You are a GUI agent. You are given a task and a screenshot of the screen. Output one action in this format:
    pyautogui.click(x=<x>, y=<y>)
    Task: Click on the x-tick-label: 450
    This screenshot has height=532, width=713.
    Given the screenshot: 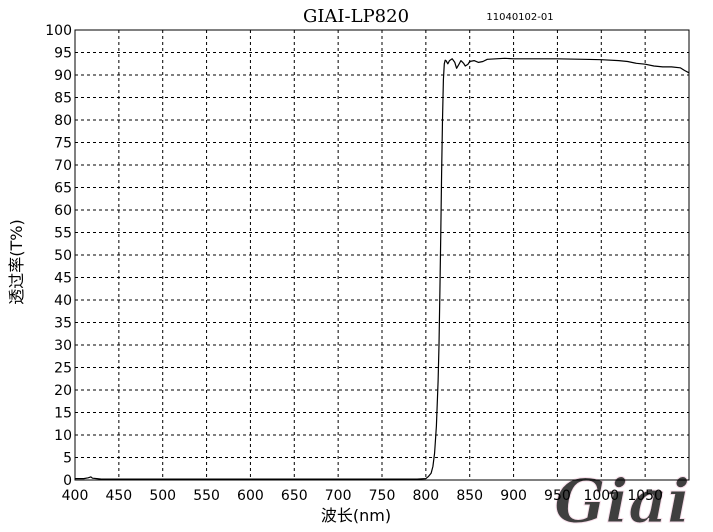 What is the action you would take?
    pyautogui.click(x=118, y=496)
    